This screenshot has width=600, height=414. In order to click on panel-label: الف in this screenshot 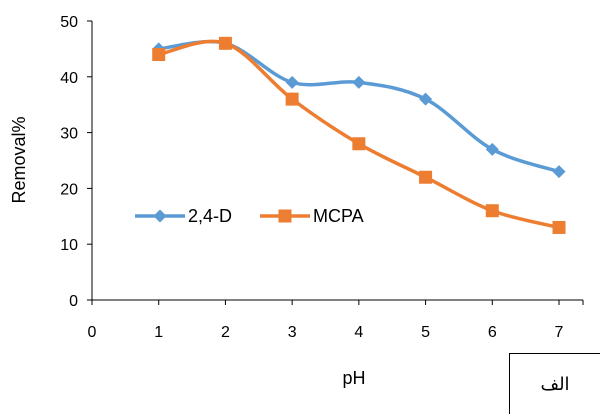, I will do `click(555, 383)`.